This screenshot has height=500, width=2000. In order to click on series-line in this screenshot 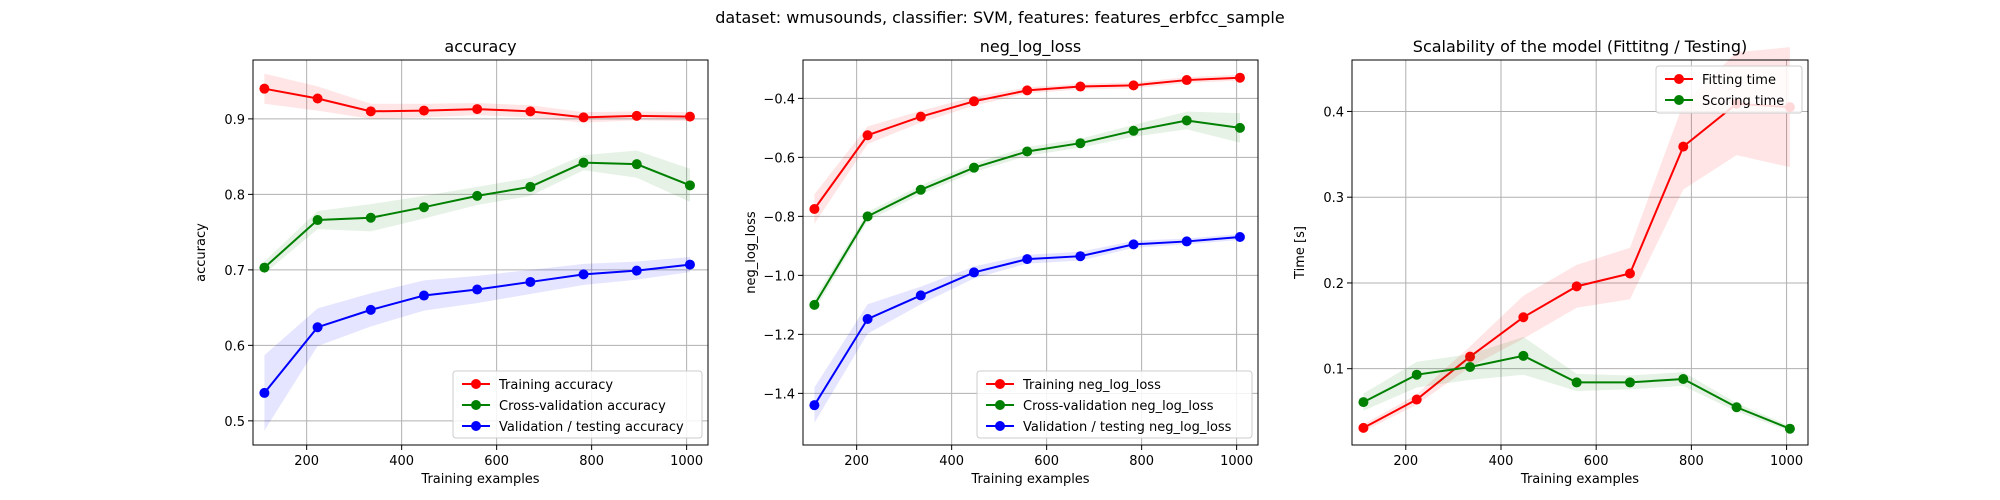, I will do `click(1026, 143)`.